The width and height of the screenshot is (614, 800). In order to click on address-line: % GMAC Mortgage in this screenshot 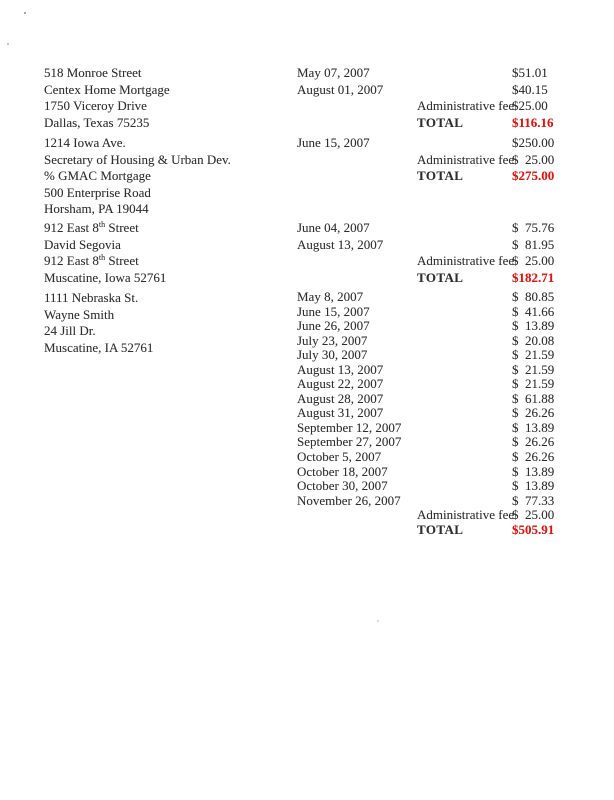, I will do `click(97, 175)`.